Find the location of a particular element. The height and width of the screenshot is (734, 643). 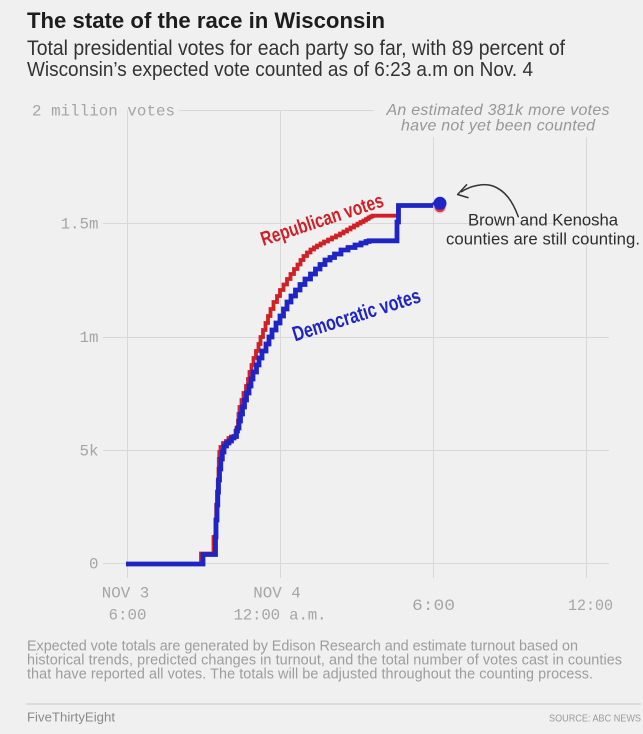

svg-text: 1.5m is located at coordinates (80, 225).